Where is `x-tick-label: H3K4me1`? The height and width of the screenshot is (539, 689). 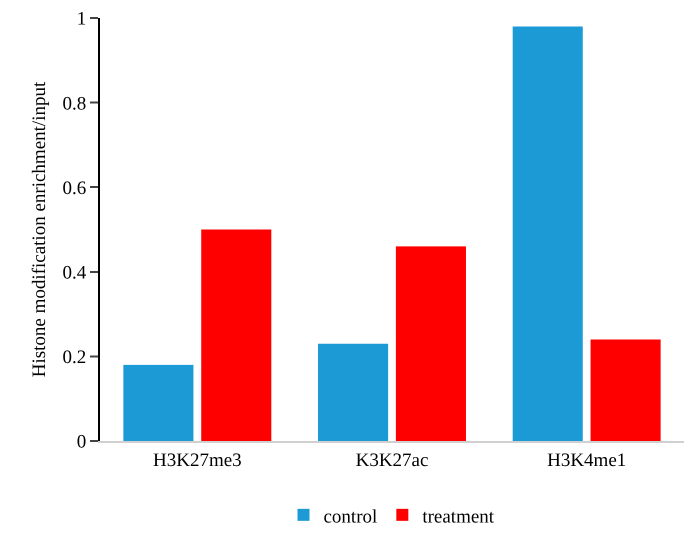
x-tick-label: H3K4me1 is located at coordinates (586, 460).